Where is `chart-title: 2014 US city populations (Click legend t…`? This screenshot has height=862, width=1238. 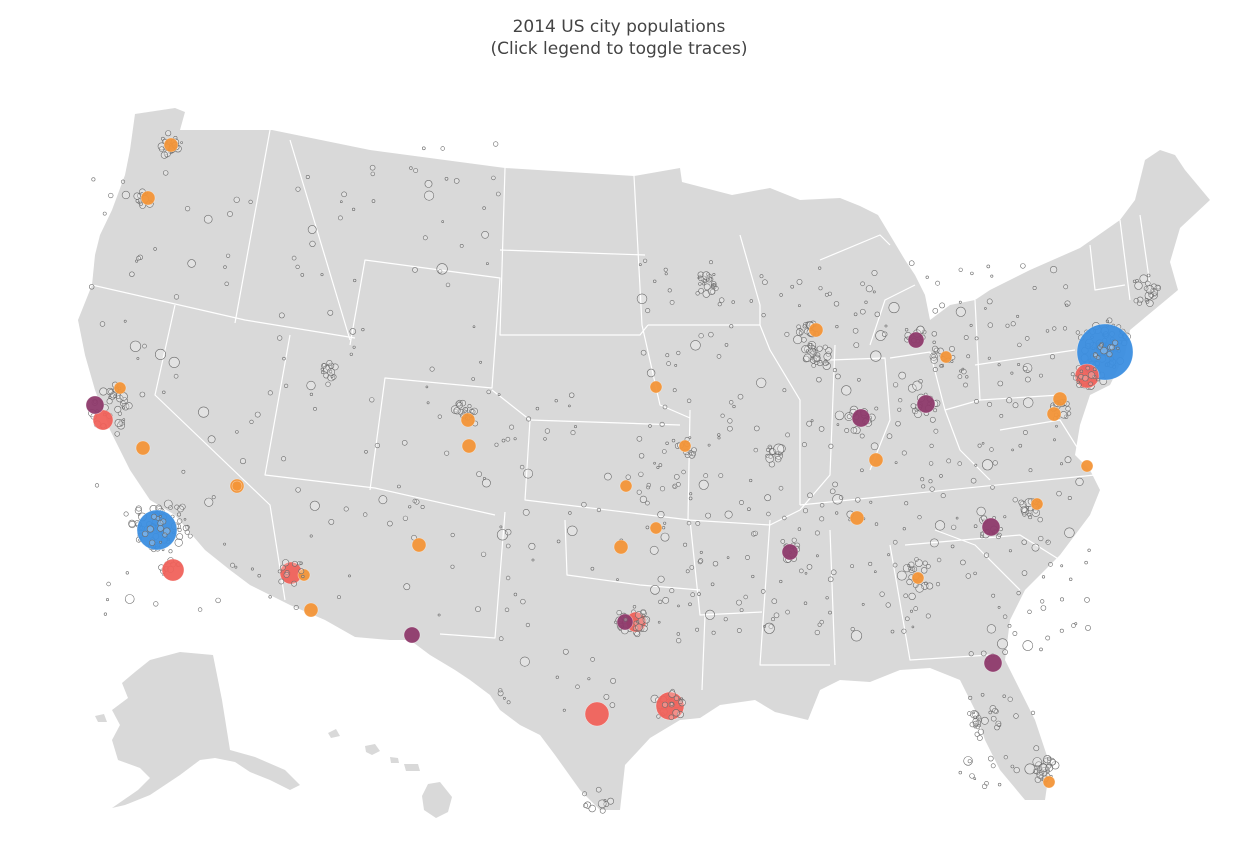 chart-title: 2014 US city populations (Click legend t… is located at coordinates (619, 38).